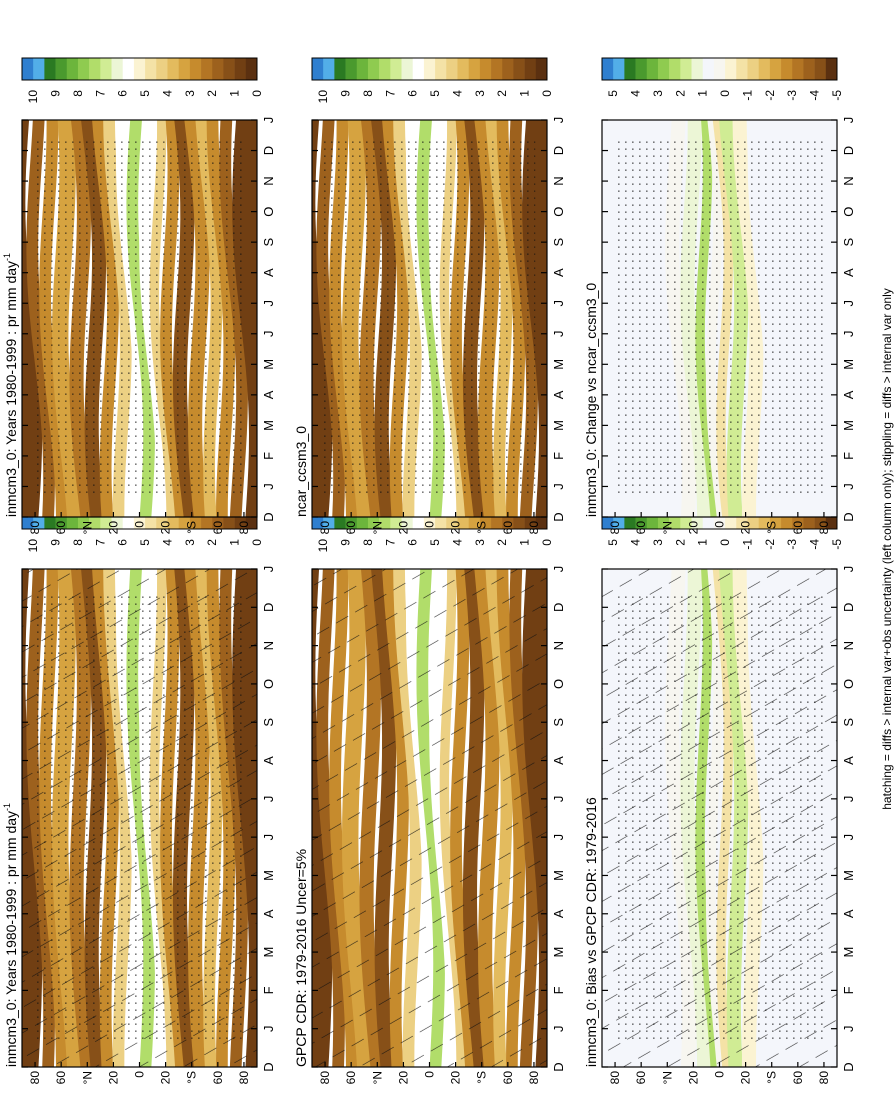 The image size is (895, 1097). What do you see at coordinates (848, 722) in the screenshot?
I see `month-tick-label: S` at bounding box center [848, 722].